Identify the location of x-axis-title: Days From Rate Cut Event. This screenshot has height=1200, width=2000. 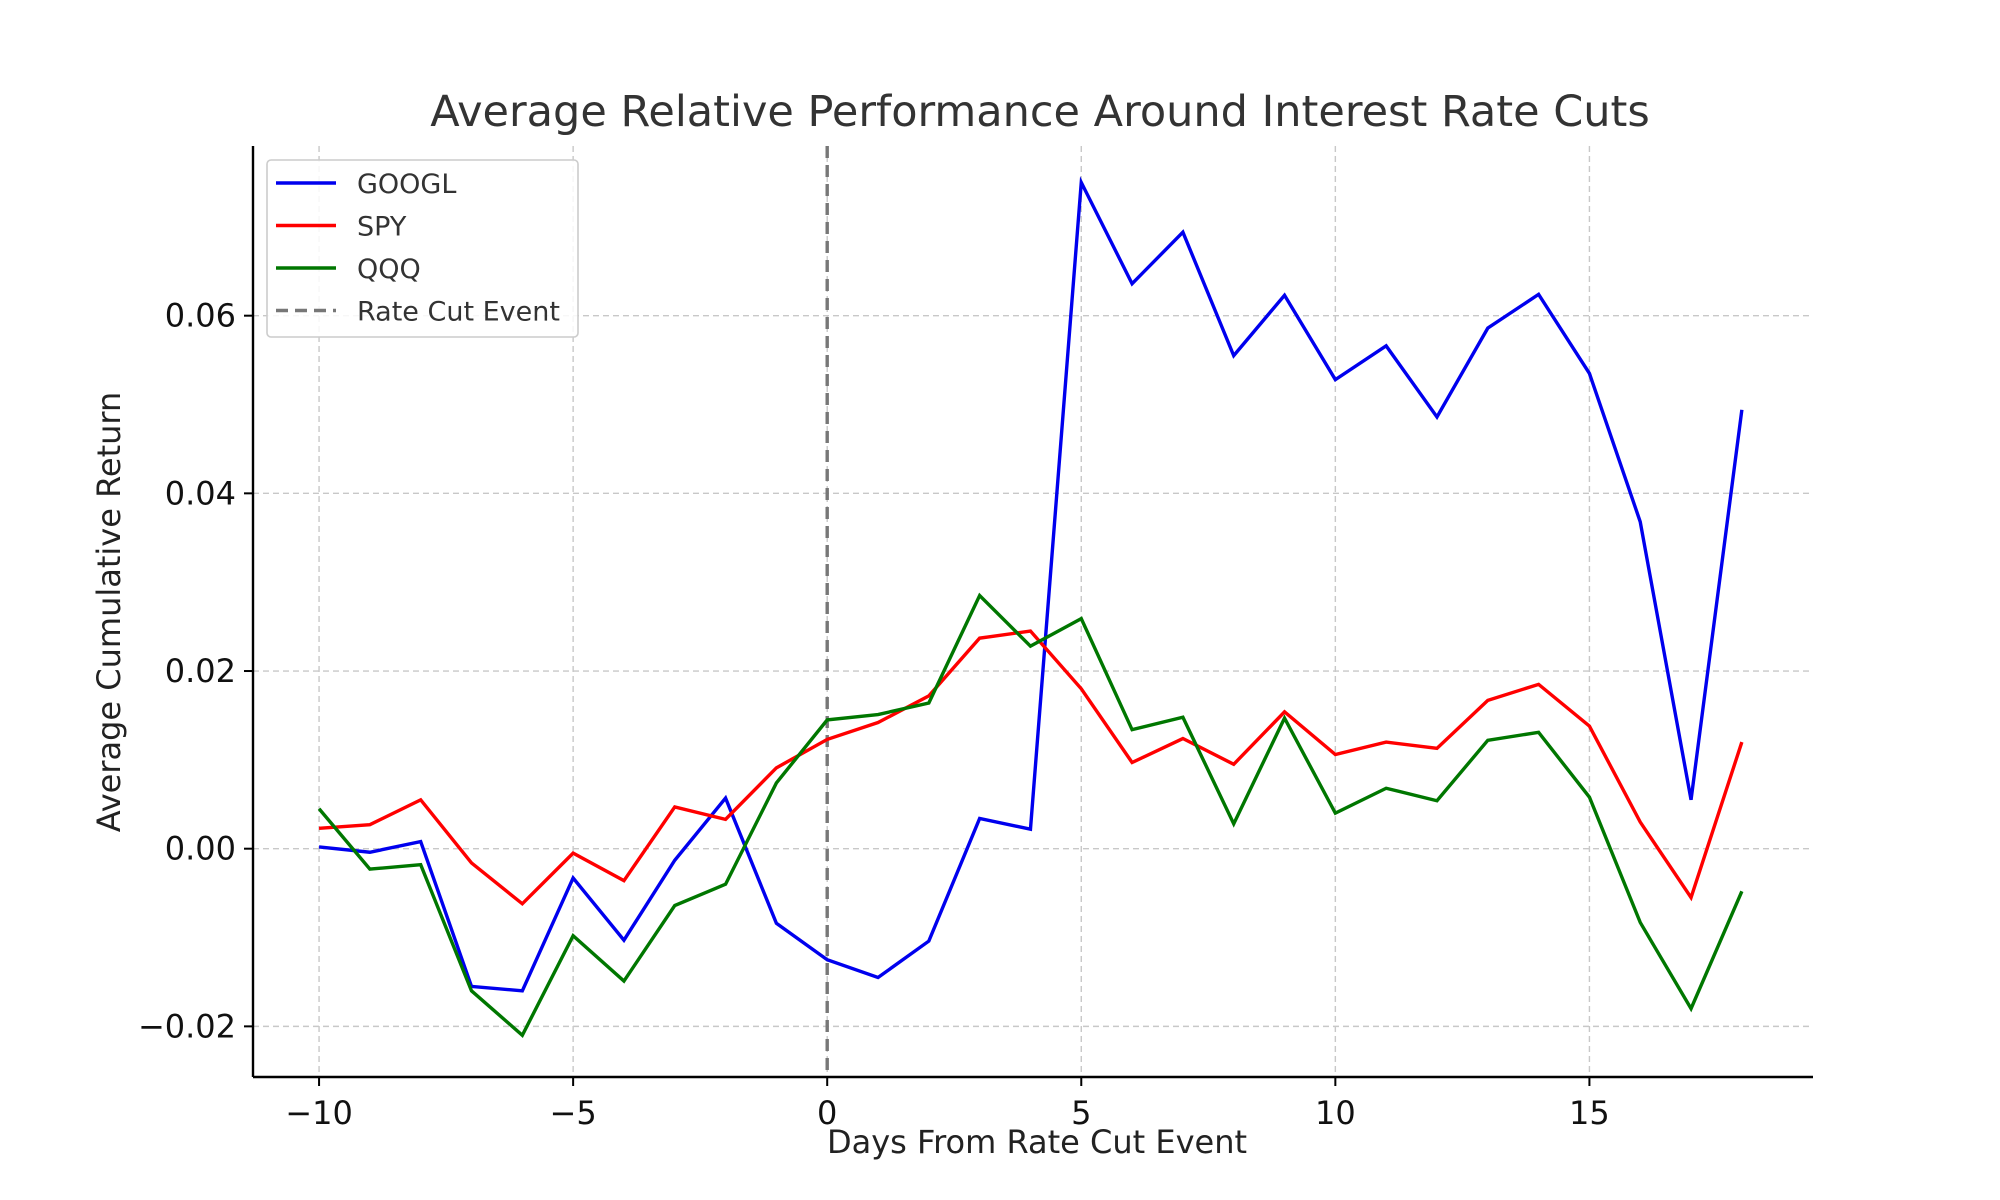
(1037, 1142).